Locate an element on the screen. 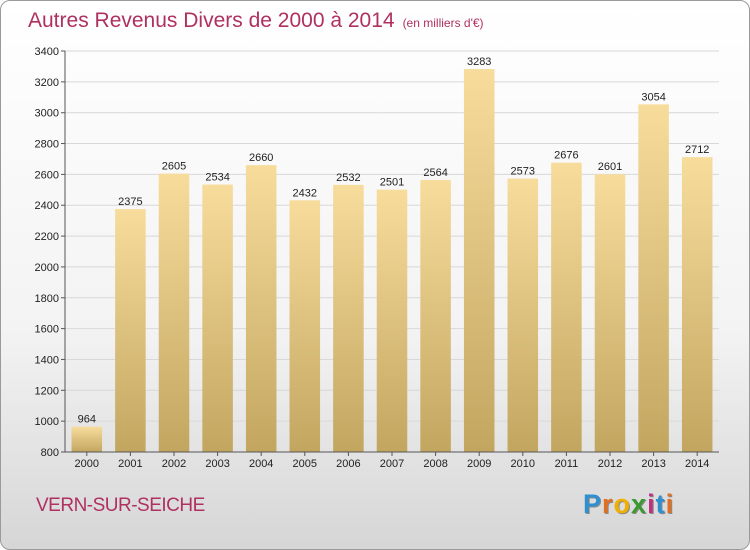 The width and height of the screenshot is (750, 550). logo-letter: o is located at coordinates (622, 504).